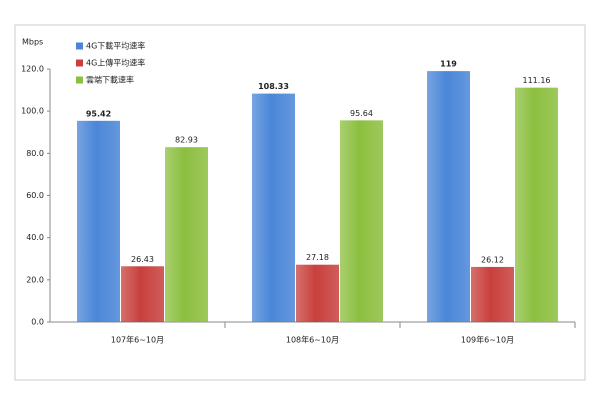 This screenshot has width=600, height=400. I want to click on y-tick-label: 60.0, so click(35, 195).